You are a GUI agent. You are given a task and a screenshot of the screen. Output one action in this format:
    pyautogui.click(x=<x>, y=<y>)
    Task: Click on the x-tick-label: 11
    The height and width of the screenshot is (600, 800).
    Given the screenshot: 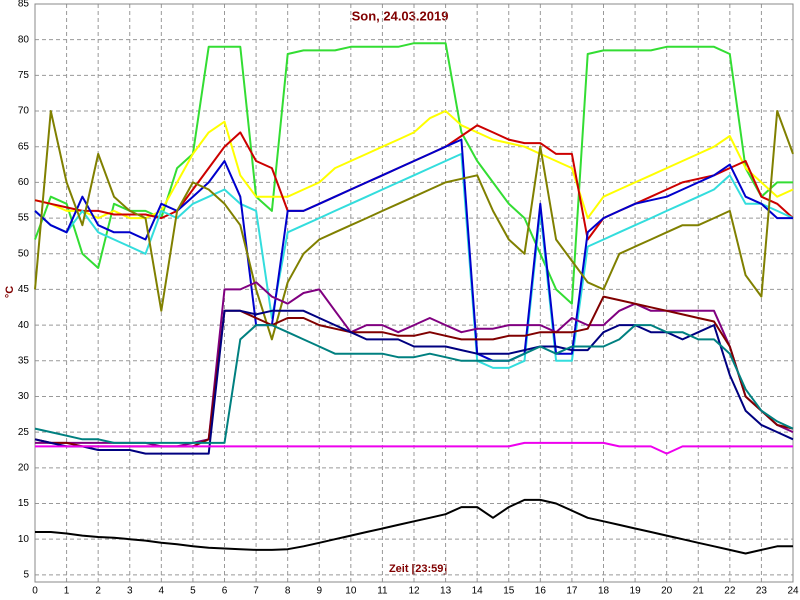 What is the action you would take?
    pyautogui.click(x=382, y=591)
    